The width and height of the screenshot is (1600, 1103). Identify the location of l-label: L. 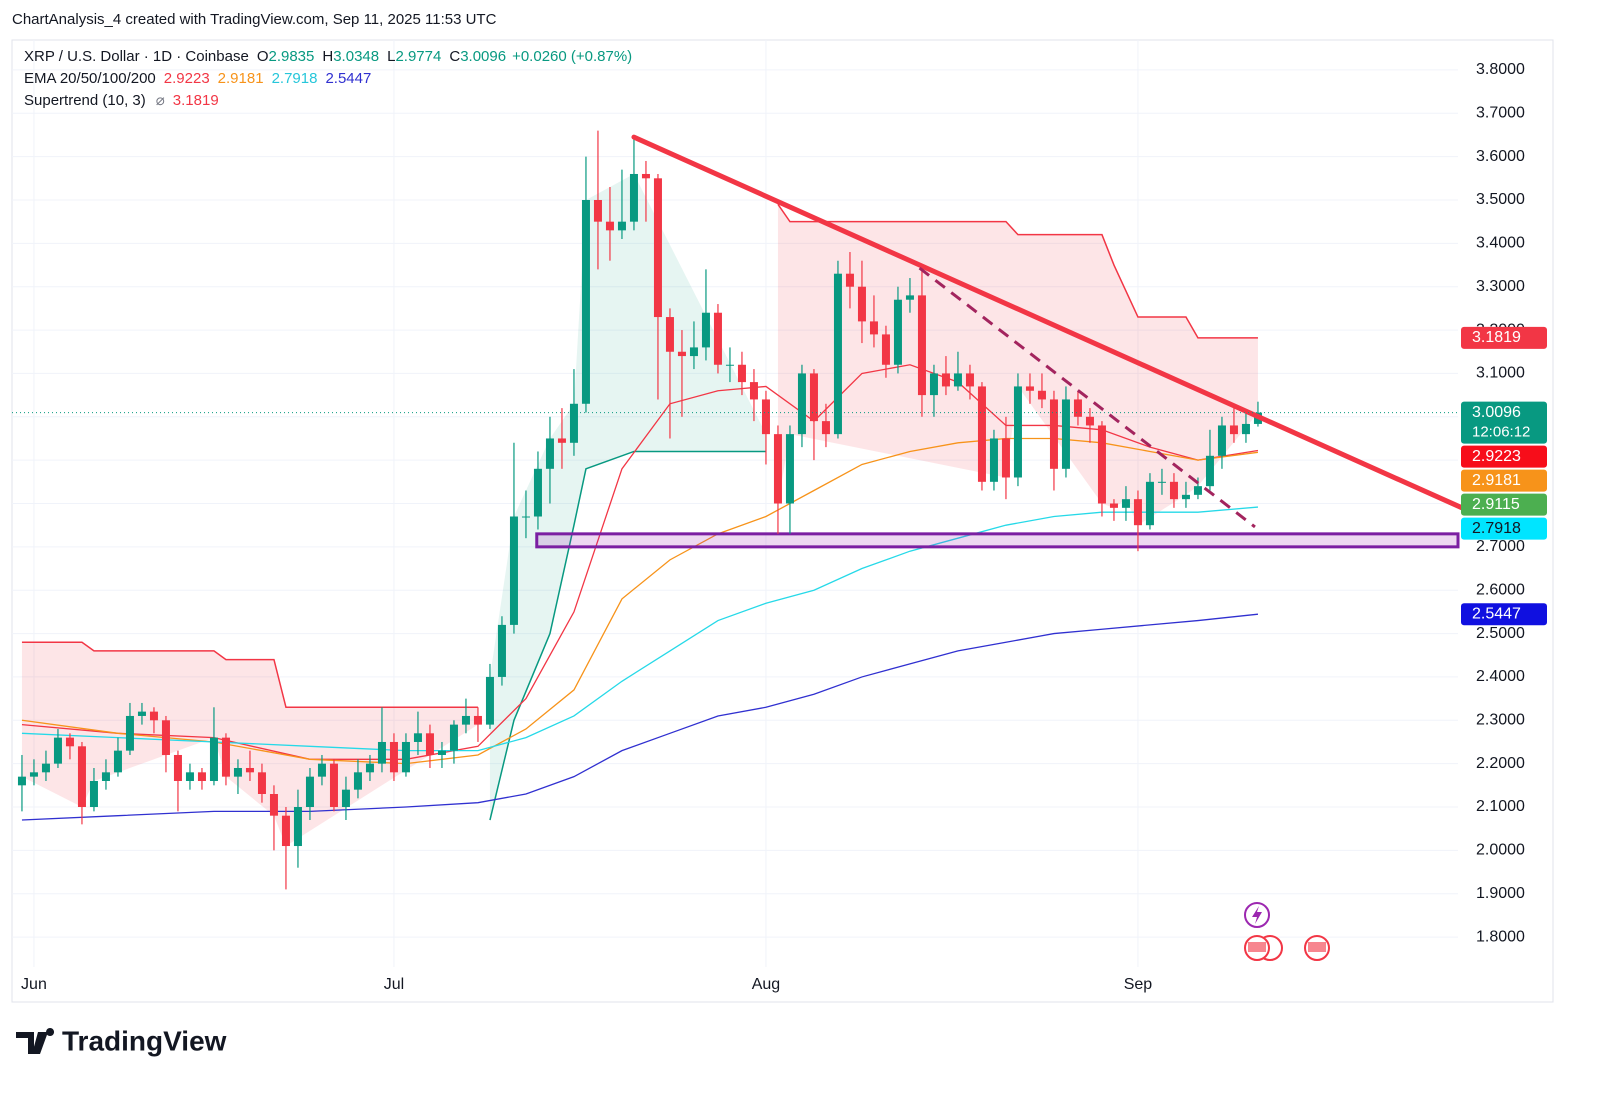
(391, 56).